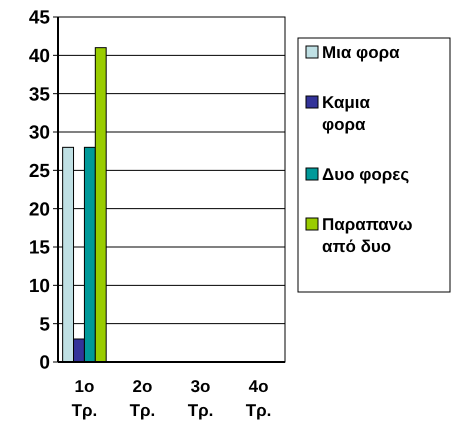 The width and height of the screenshot is (451, 434). I want to click on y-tick-label: 20, so click(39, 209).